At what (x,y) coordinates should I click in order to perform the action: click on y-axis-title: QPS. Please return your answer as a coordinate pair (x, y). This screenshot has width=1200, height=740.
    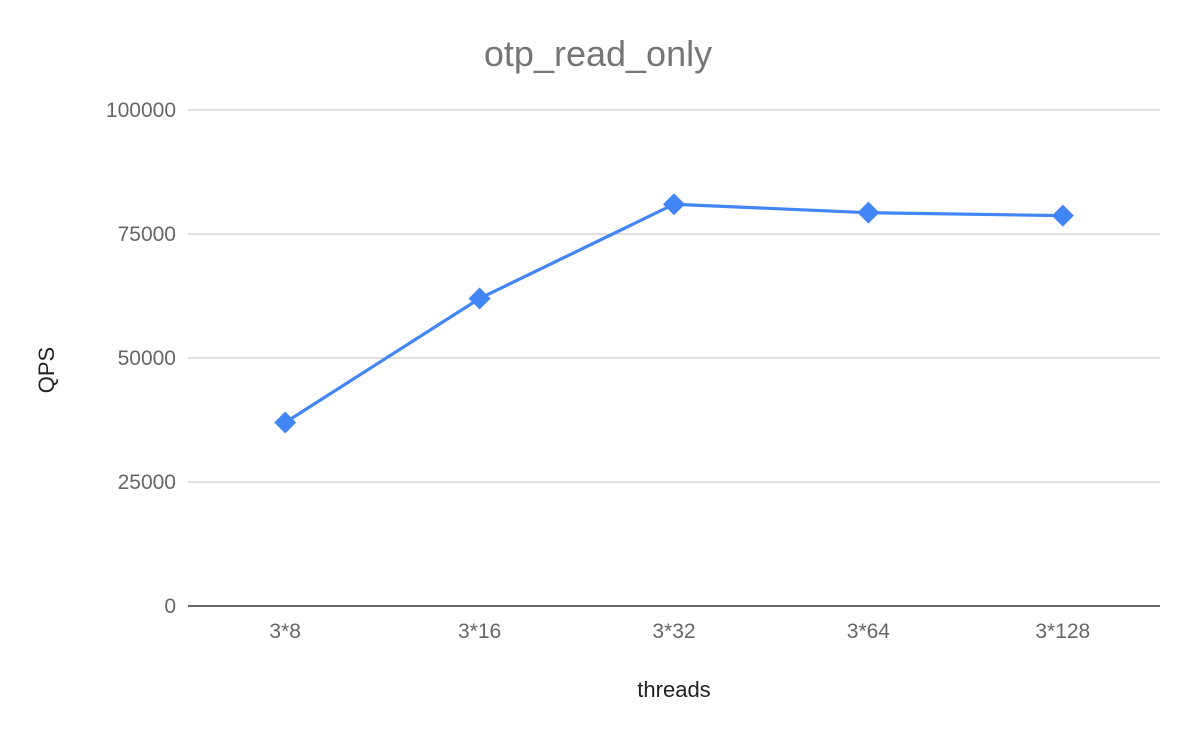
    Looking at the image, I should click on (46, 370).